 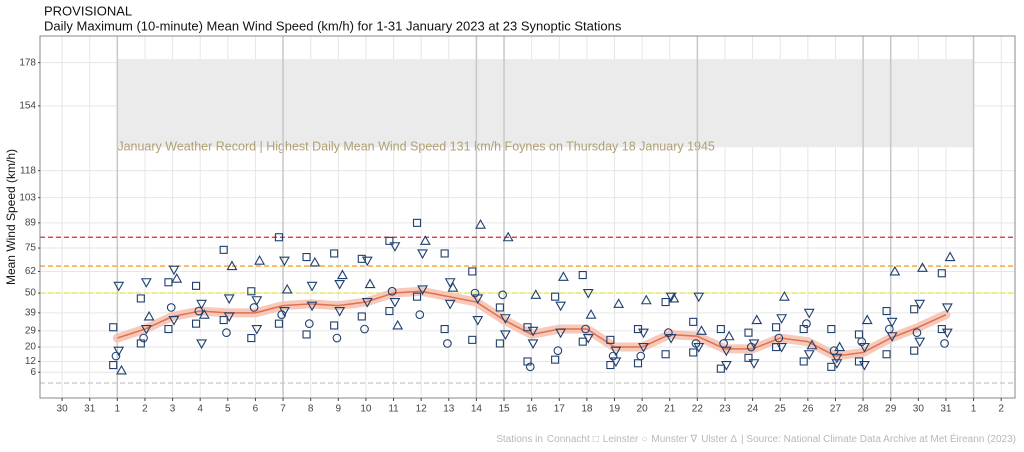 I want to click on y-tick-label: 20, so click(x=31, y=347).